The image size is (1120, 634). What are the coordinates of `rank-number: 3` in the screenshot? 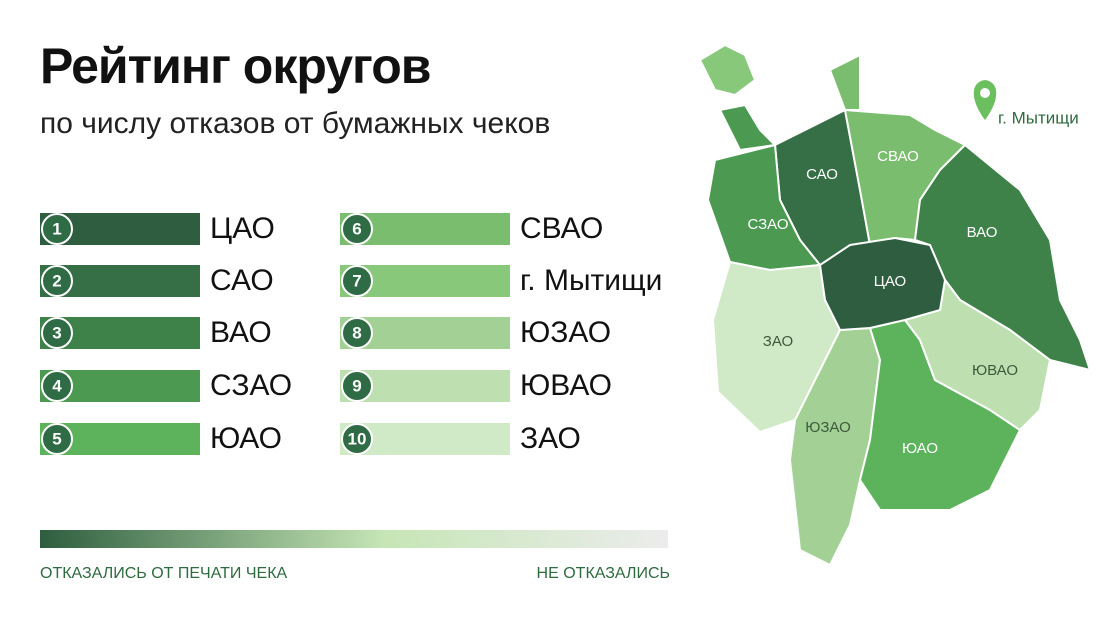 It's located at (56, 332).